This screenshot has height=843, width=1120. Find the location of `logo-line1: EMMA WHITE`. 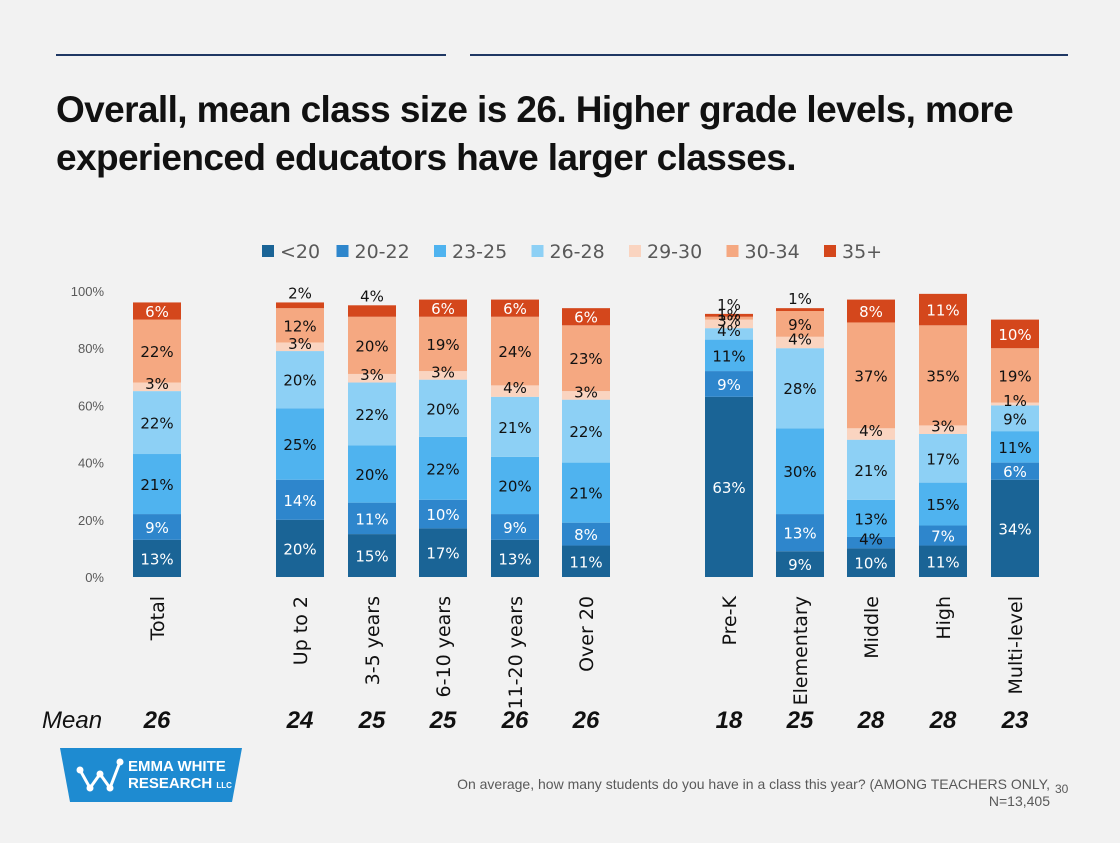

logo-line1: EMMA WHITE is located at coordinates (177, 766).